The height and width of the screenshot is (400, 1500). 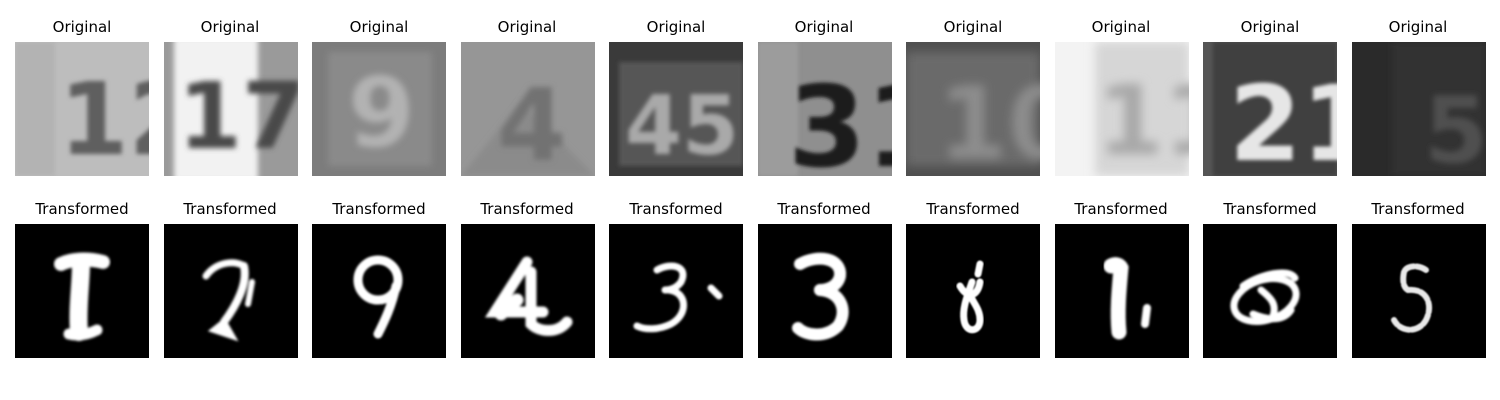 I want to click on original-image-4: 4, so click(x=528, y=109).